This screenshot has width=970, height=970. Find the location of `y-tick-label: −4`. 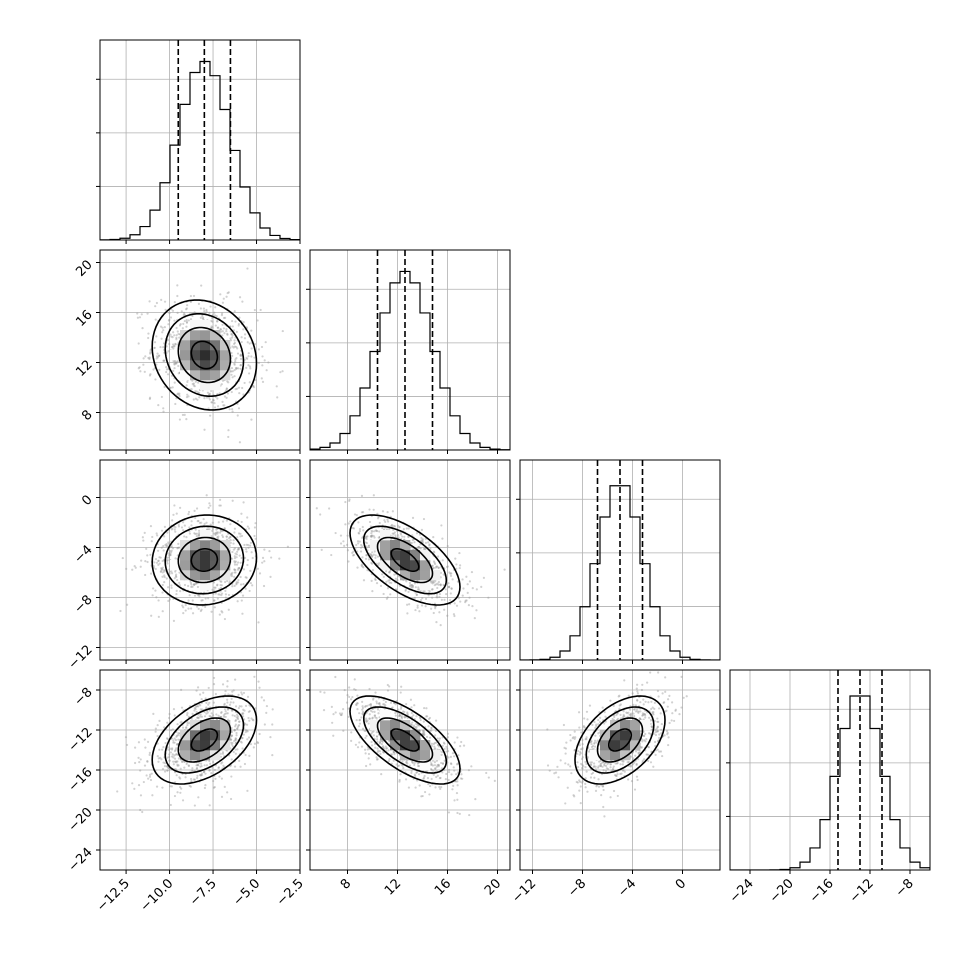

y-tick-label: −4 is located at coordinates (83, 555).